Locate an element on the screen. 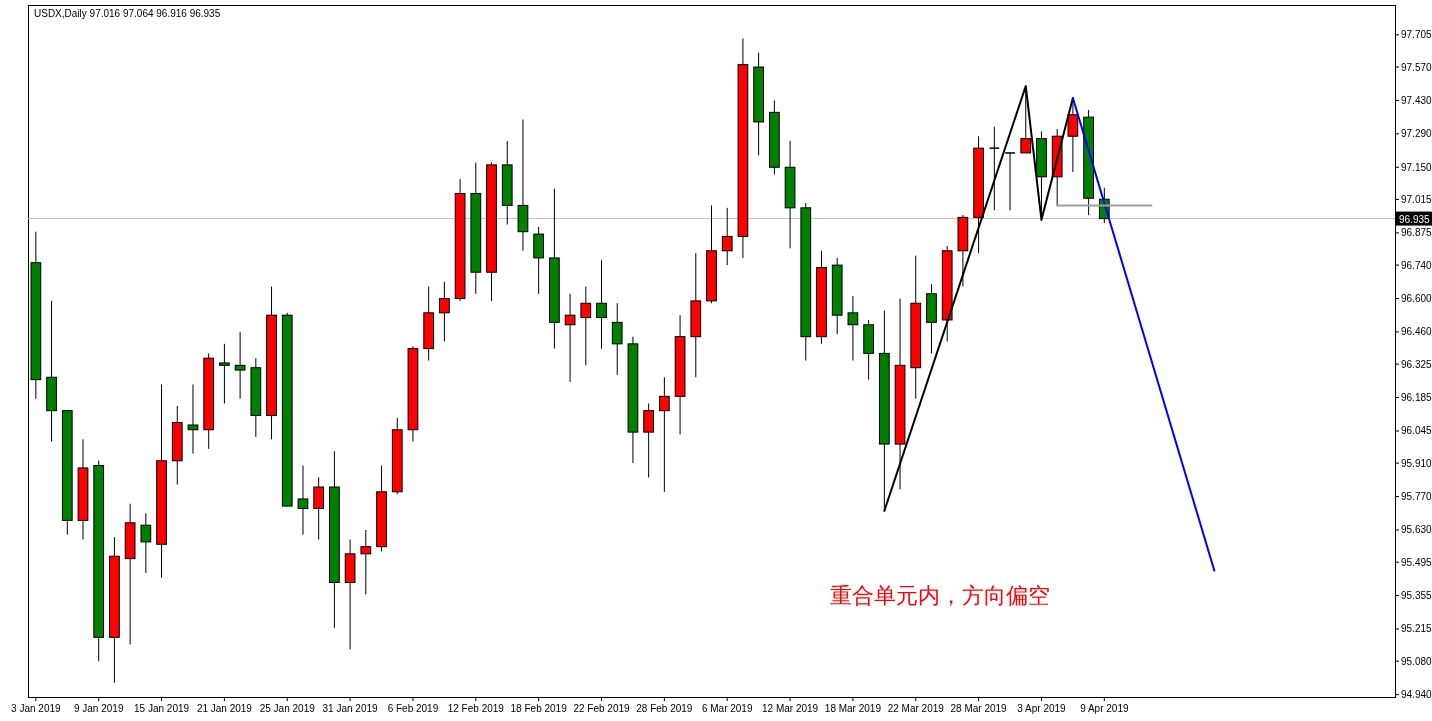  x-tick-label: 28 Mar 2019 is located at coordinates (979, 708).